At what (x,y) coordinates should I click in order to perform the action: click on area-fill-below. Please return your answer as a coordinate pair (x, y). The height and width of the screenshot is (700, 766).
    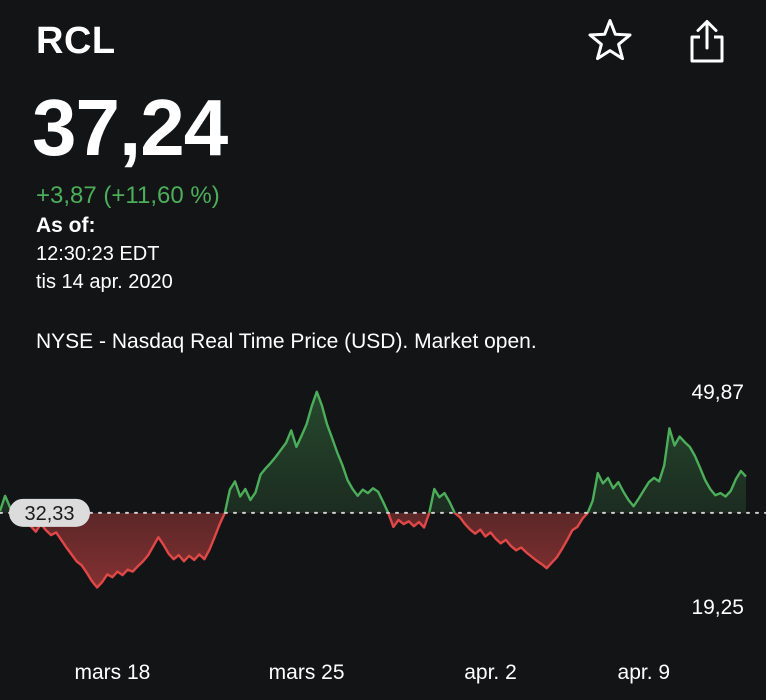
    Looking at the image, I should click on (373, 550).